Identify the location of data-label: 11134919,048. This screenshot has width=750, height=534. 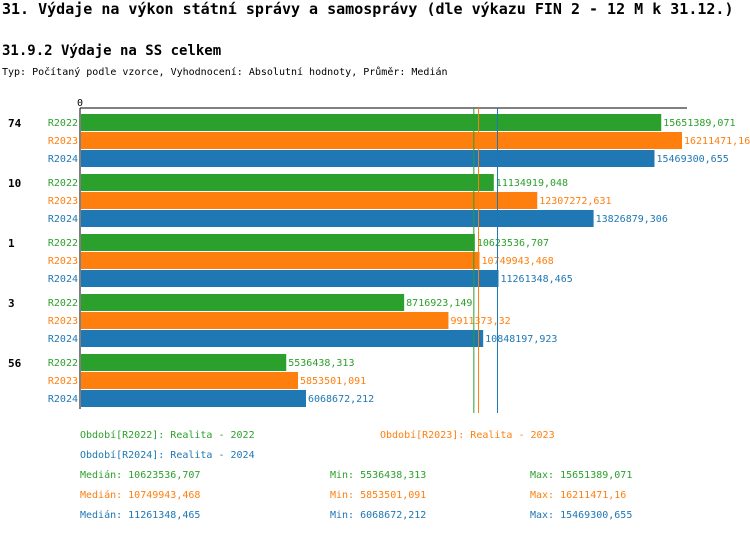
(532, 183).